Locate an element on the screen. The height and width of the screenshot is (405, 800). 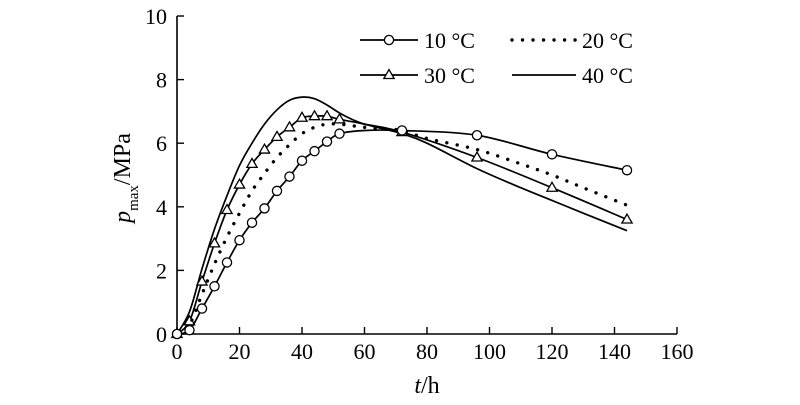
legend-item-20c: 20 °C is located at coordinates (571, 40).